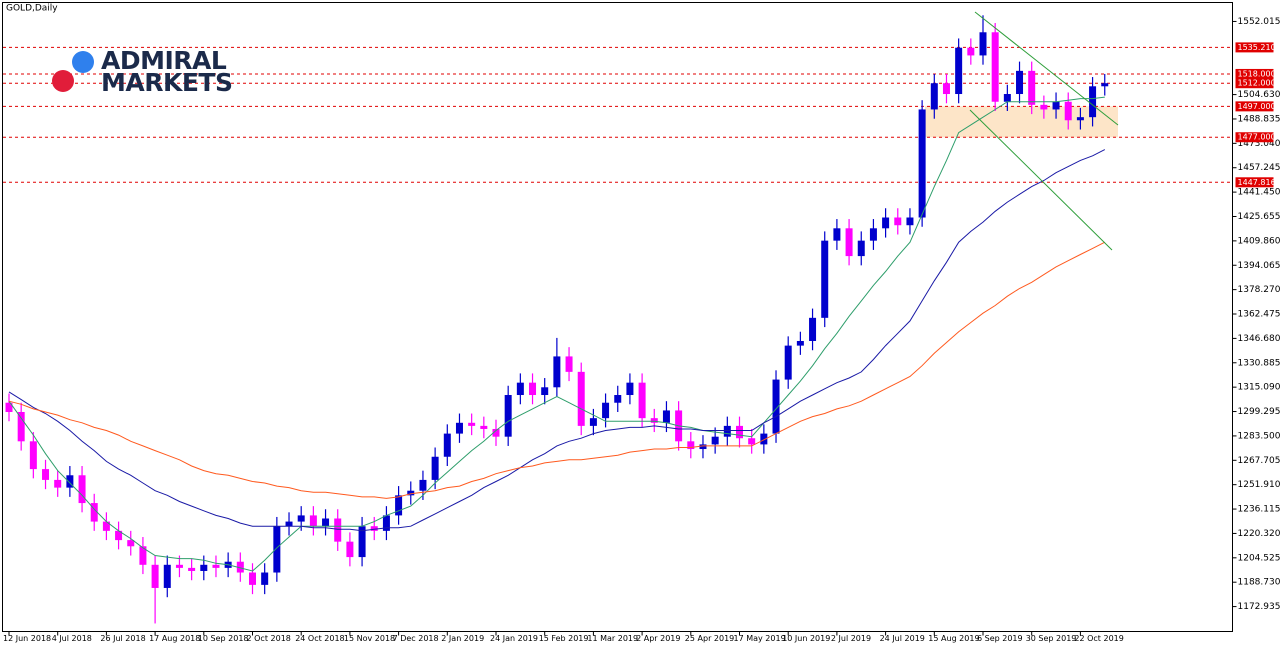 This screenshot has height=651, width=1280. What do you see at coordinates (1259, 485) in the screenshot?
I see `y-tick-label: 1251.910` at bounding box center [1259, 485].